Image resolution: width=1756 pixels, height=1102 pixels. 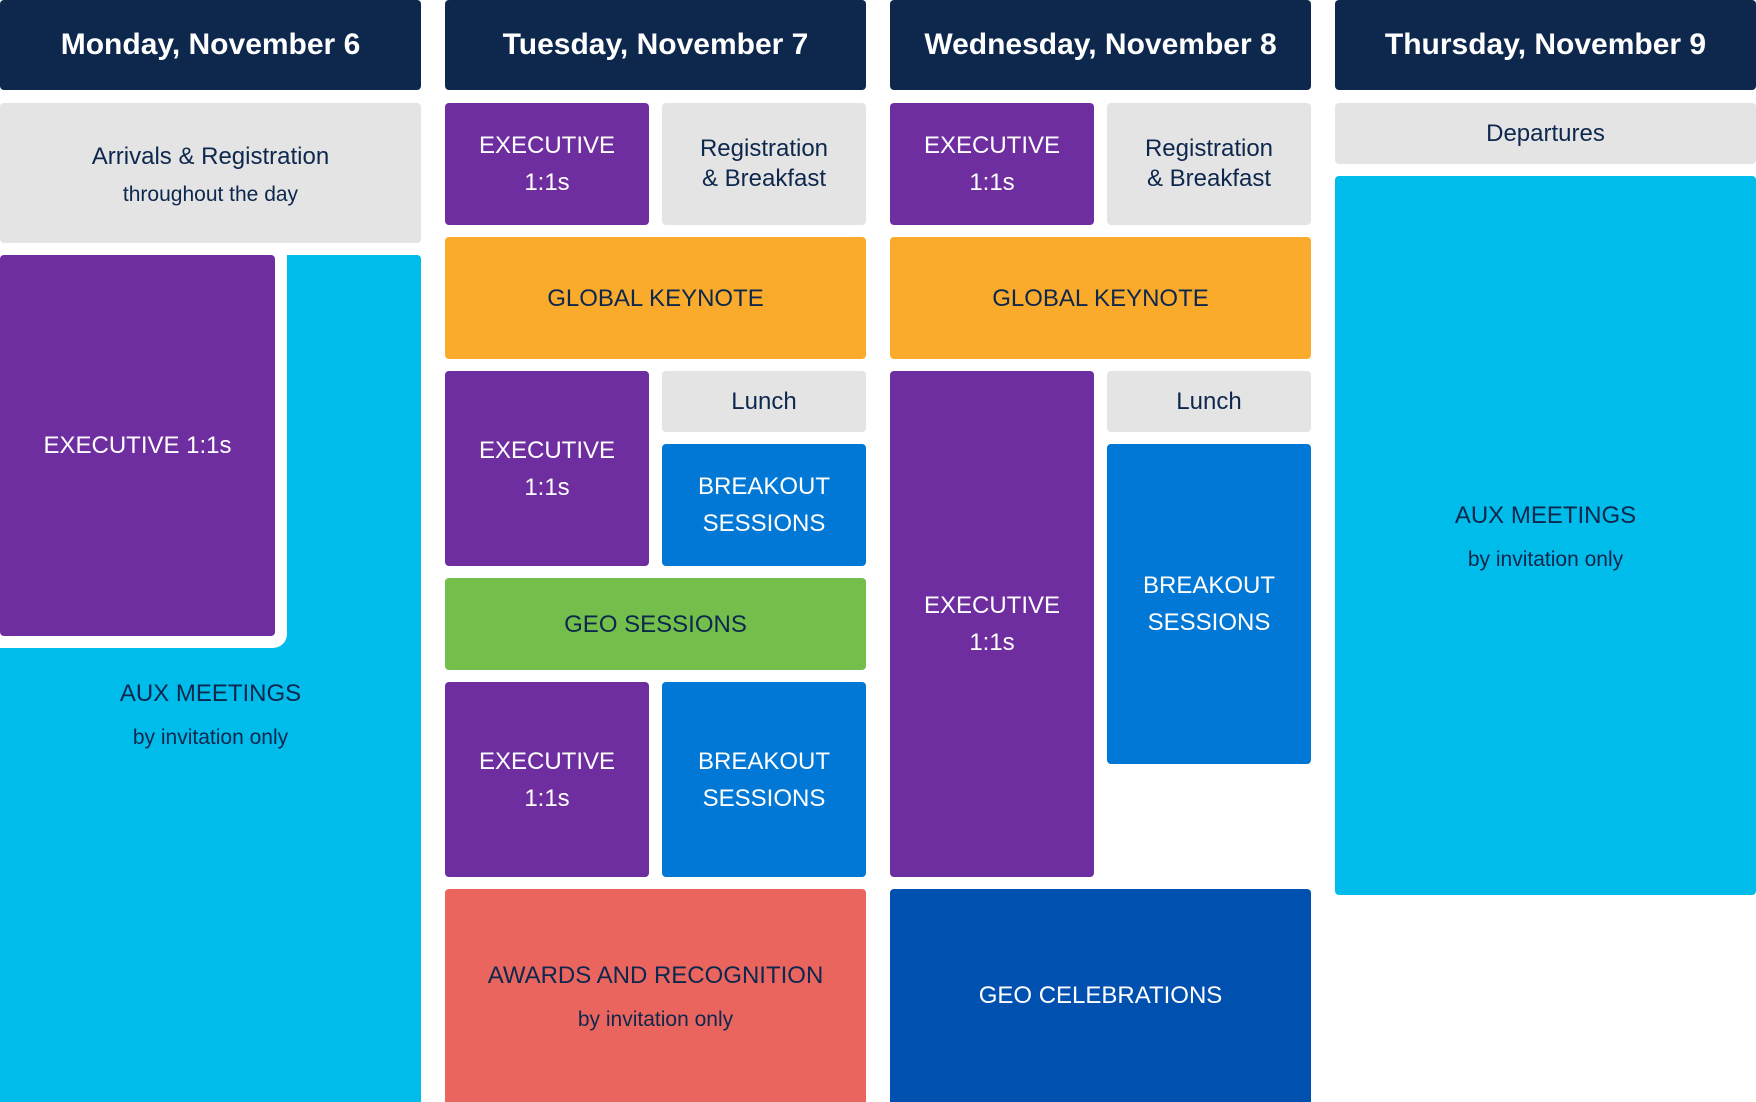 I want to click on tuesday-keynote-block: GLOBAL KEYNOTE, so click(x=655, y=298).